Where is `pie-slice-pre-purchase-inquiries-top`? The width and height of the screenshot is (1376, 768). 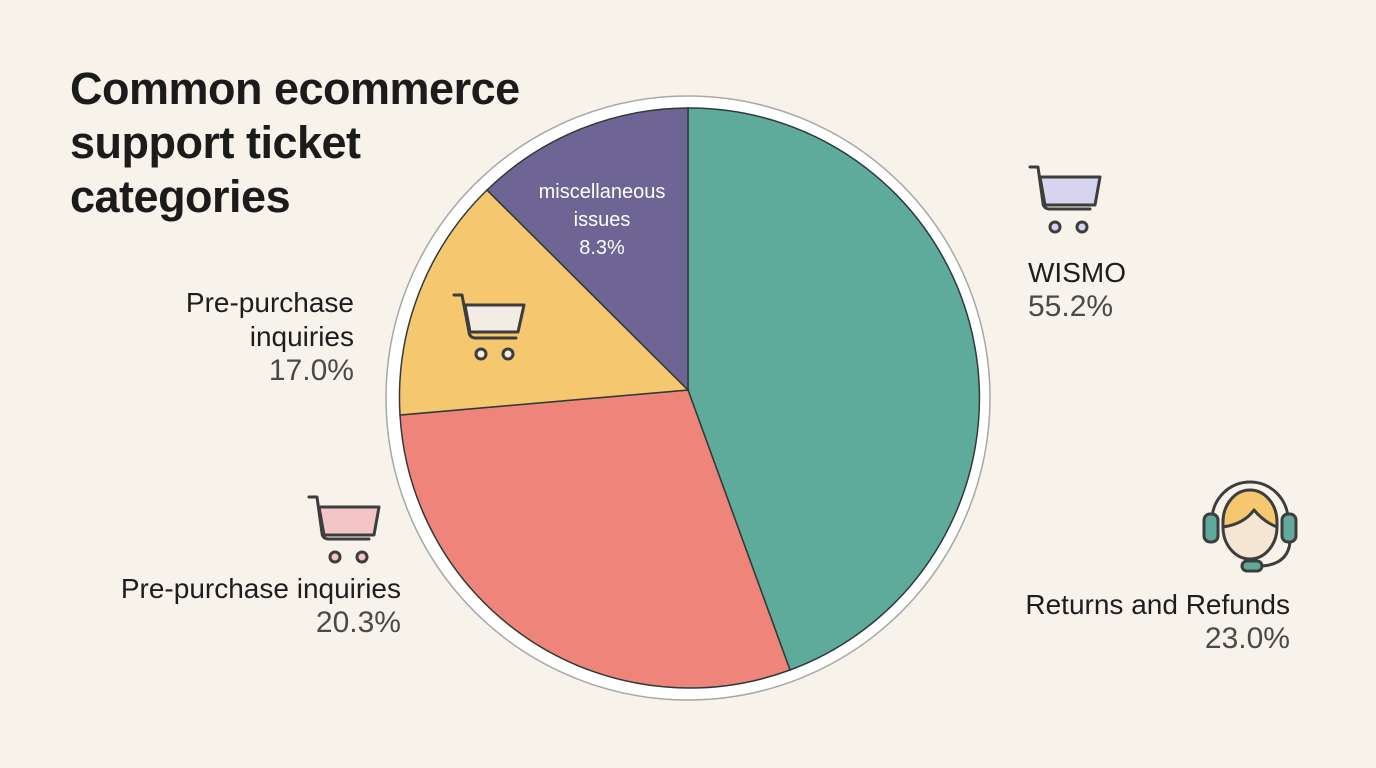
pie-slice-pre-purchase-inquiries-top is located at coordinates (544, 302).